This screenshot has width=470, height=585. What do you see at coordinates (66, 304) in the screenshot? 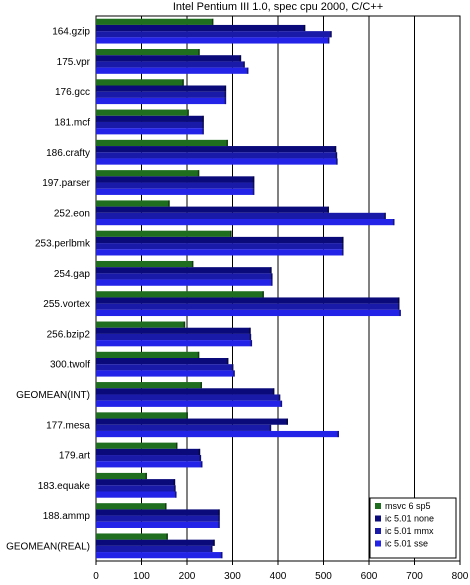
I see `category-label: 255.vortex` at bounding box center [66, 304].